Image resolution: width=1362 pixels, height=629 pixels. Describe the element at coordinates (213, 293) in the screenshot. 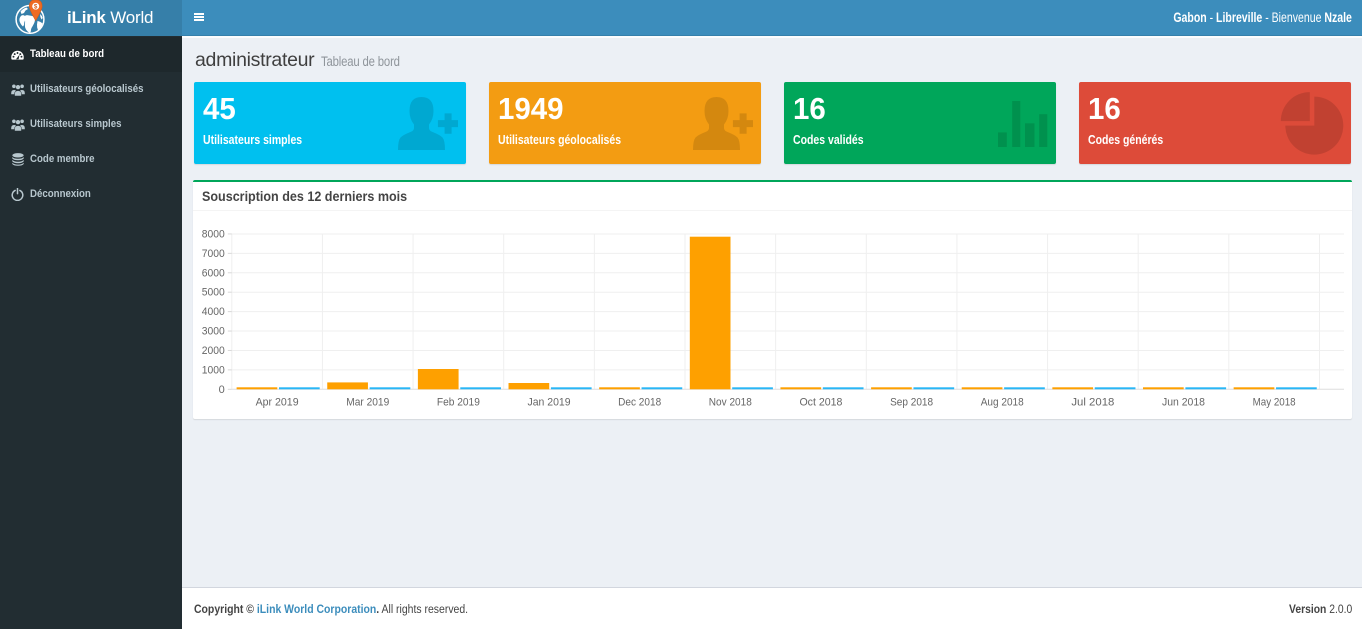

I see `svg-text: 5000` at that location.